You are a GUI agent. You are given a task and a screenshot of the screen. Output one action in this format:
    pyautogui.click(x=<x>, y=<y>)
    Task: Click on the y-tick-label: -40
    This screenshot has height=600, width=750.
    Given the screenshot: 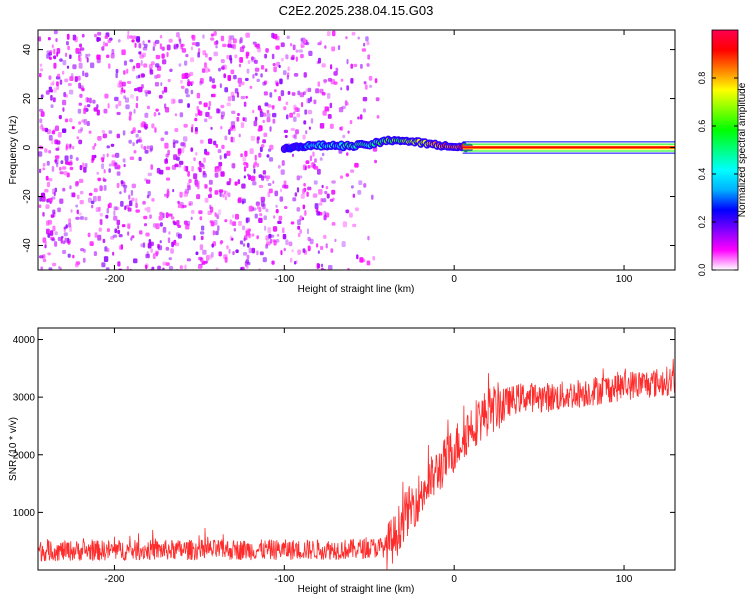 What is the action you would take?
    pyautogui.click(x=27, y=245)
    